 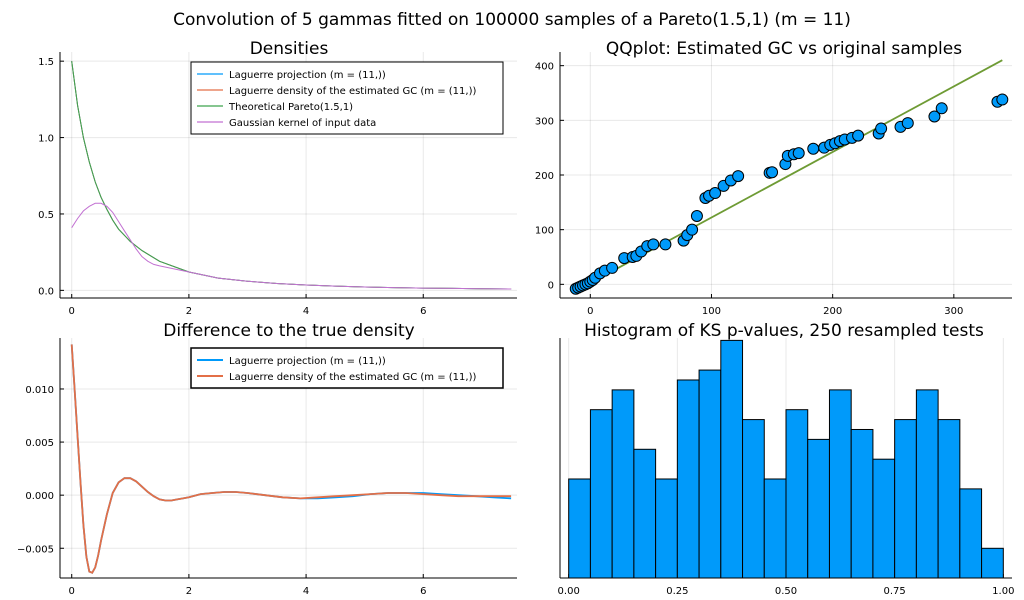 What do you see at coordinates (46, 291) in the screenshot?
I see `y-tick-label: 0.0` at bounding box center [46, 291].